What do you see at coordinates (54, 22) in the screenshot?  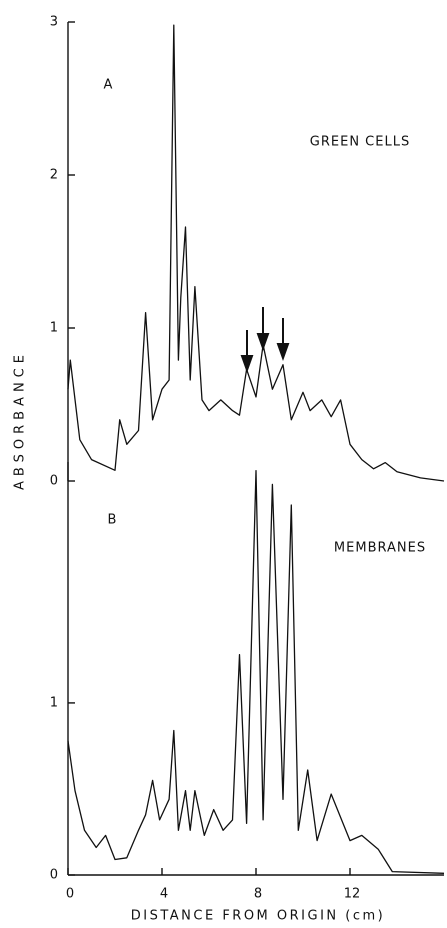 I see `y-tick-label: 3` at bounding box center [54, 22].